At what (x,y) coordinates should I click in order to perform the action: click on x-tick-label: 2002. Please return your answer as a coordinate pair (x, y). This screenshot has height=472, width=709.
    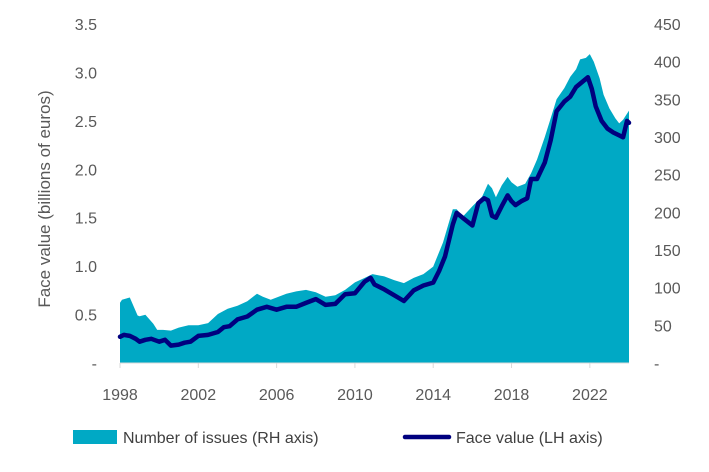
    Looking at the image, I should click on (199, 395).